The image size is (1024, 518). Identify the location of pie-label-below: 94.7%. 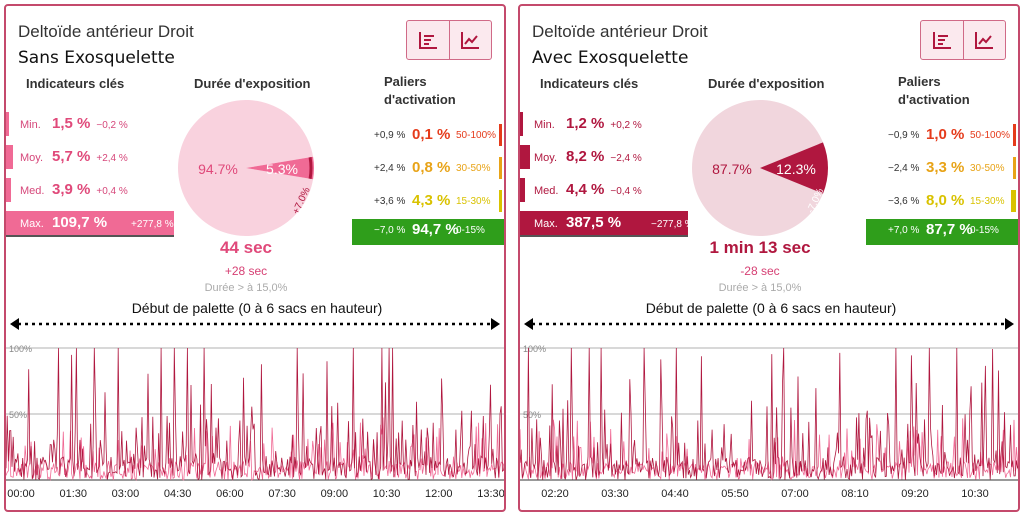
(218, 169).